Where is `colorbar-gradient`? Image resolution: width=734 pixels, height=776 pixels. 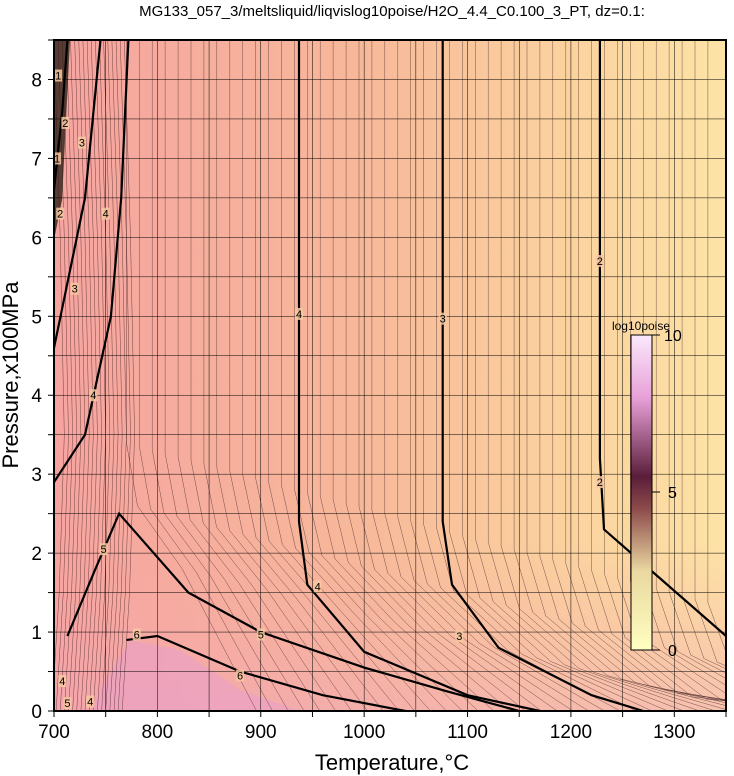
colorbar-gradient is located at coordinates (641, 492).